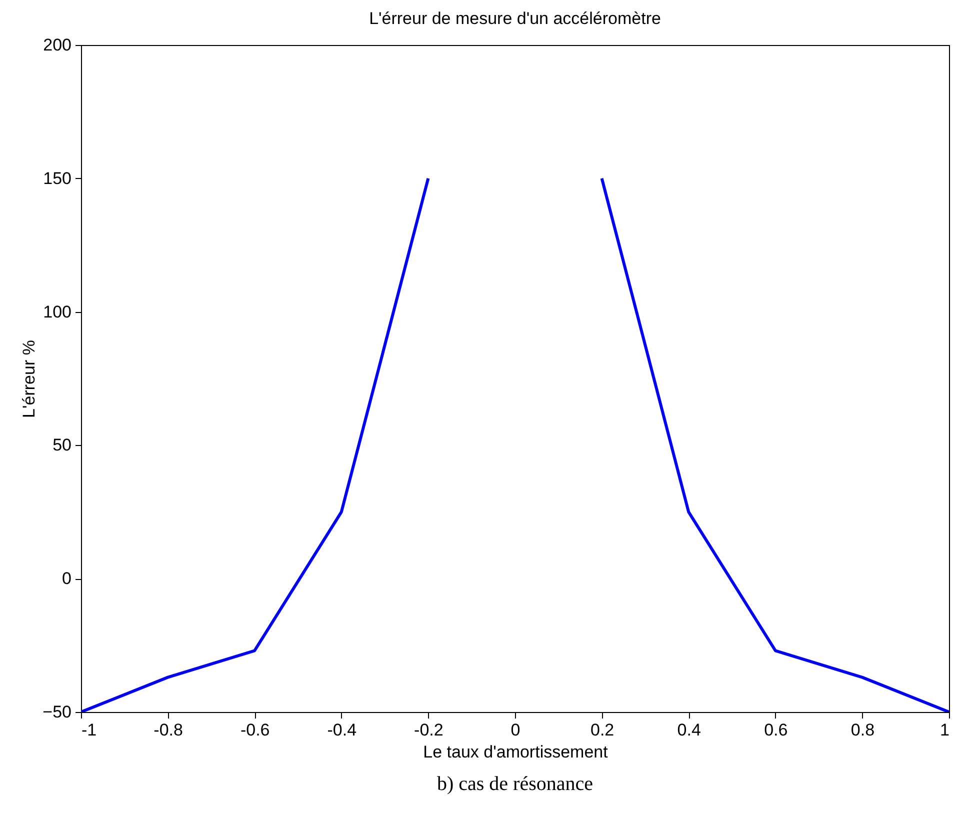 This screenshot has height=821, width=976. What do you see at coordinates (342, 730) in the screenshot?
I see `x-tick-label: -0.4` at bounding box center [342, 730].